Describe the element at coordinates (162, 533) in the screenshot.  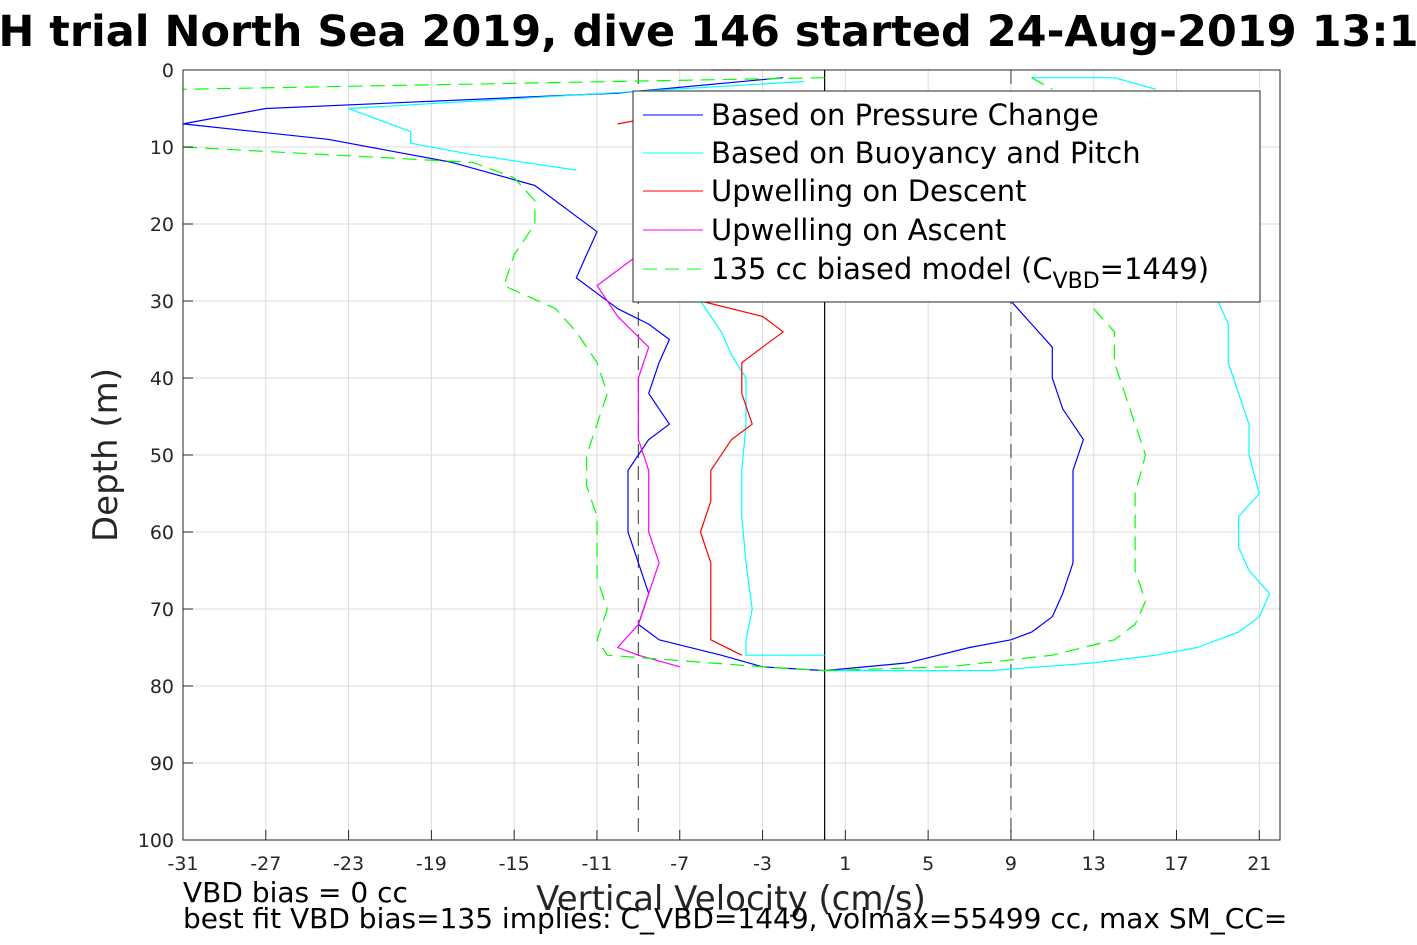
I see `y-tick-label: 60` at that location.